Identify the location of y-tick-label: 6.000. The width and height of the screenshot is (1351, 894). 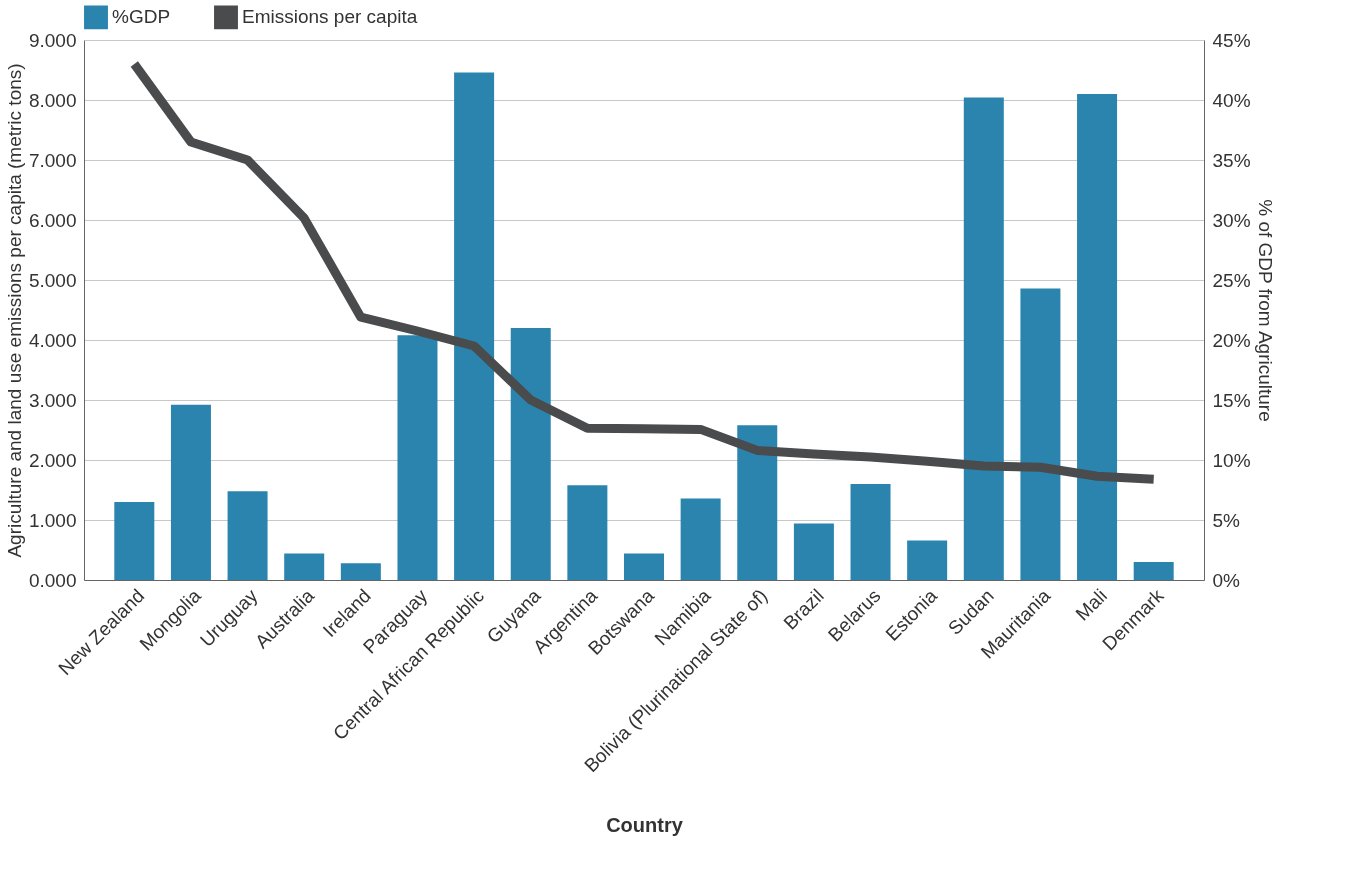
(52, 220).